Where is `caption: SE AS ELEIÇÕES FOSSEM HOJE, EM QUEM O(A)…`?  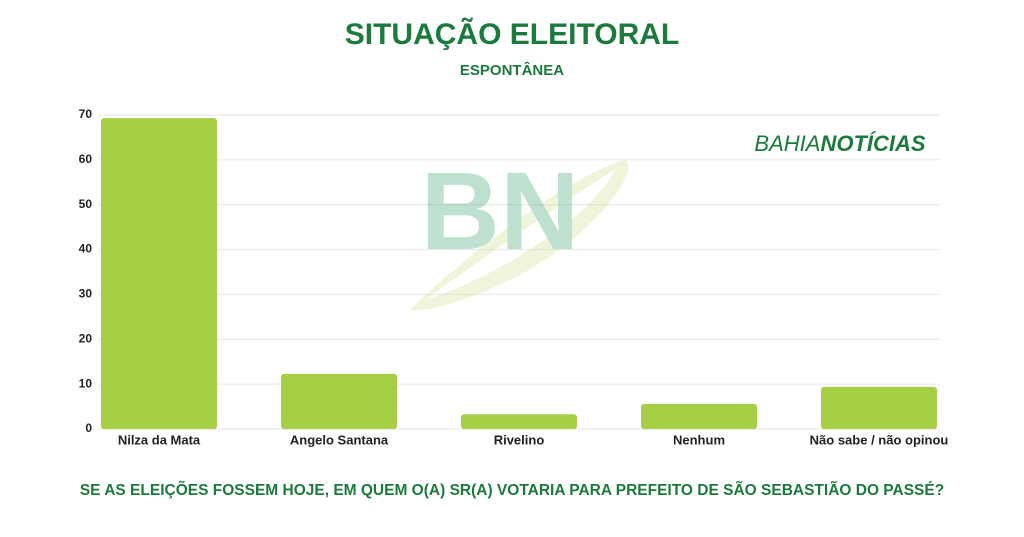
caption: SE AS ELEIÇÕES FOSSEM HOJE, EM QUEM O(A)… is located at coordinates (512, 490).